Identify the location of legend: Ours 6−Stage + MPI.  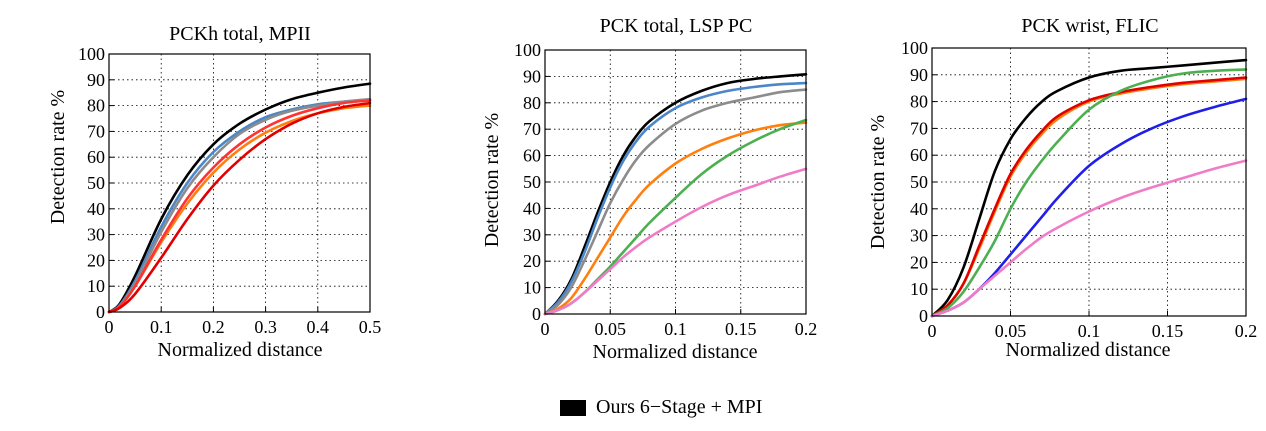
(661, 407).